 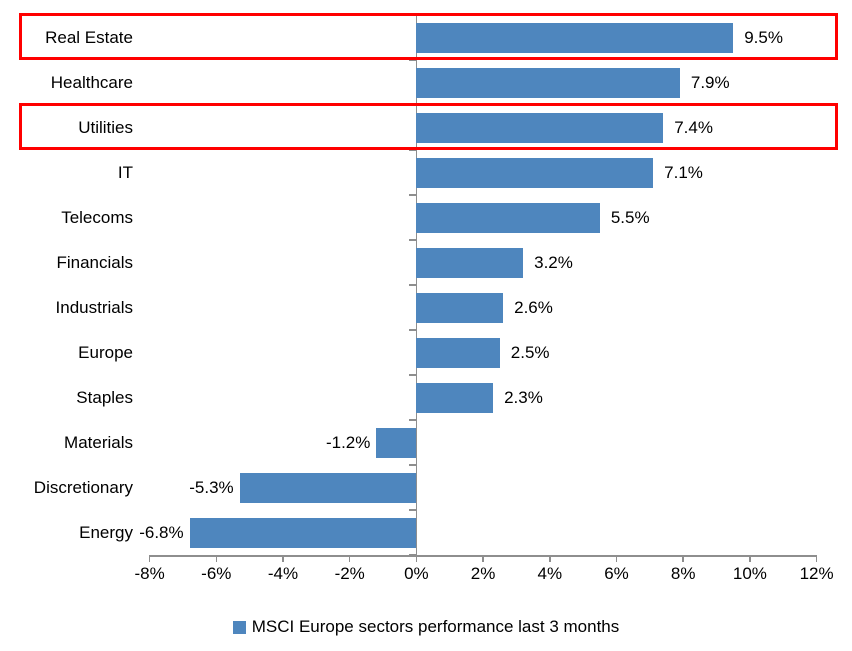 What do you see at coordinates (553, 262) in the screenshot?
I see `value-label: 3.2%` at bounding box center [553, 262].